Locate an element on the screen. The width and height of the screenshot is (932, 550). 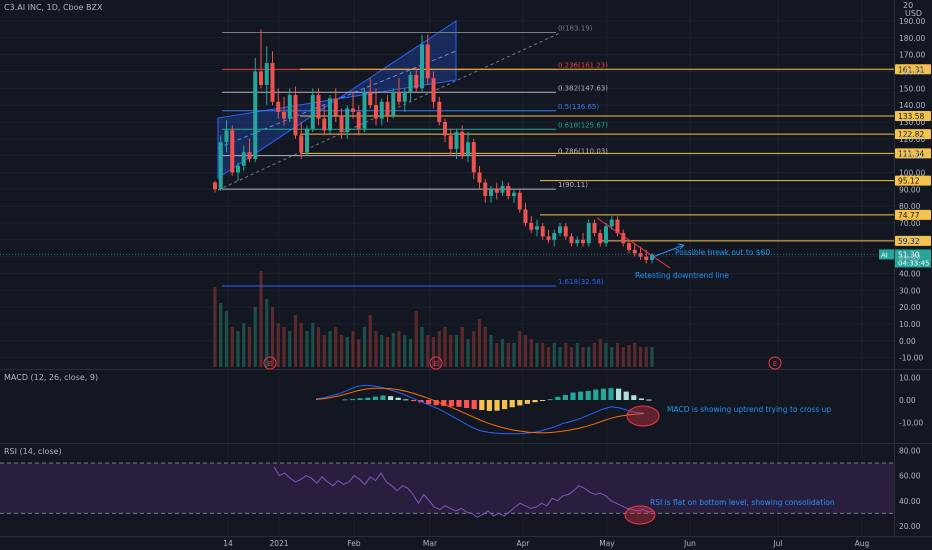
ticker-tag-text: AI is located at coordinates (884, 255).